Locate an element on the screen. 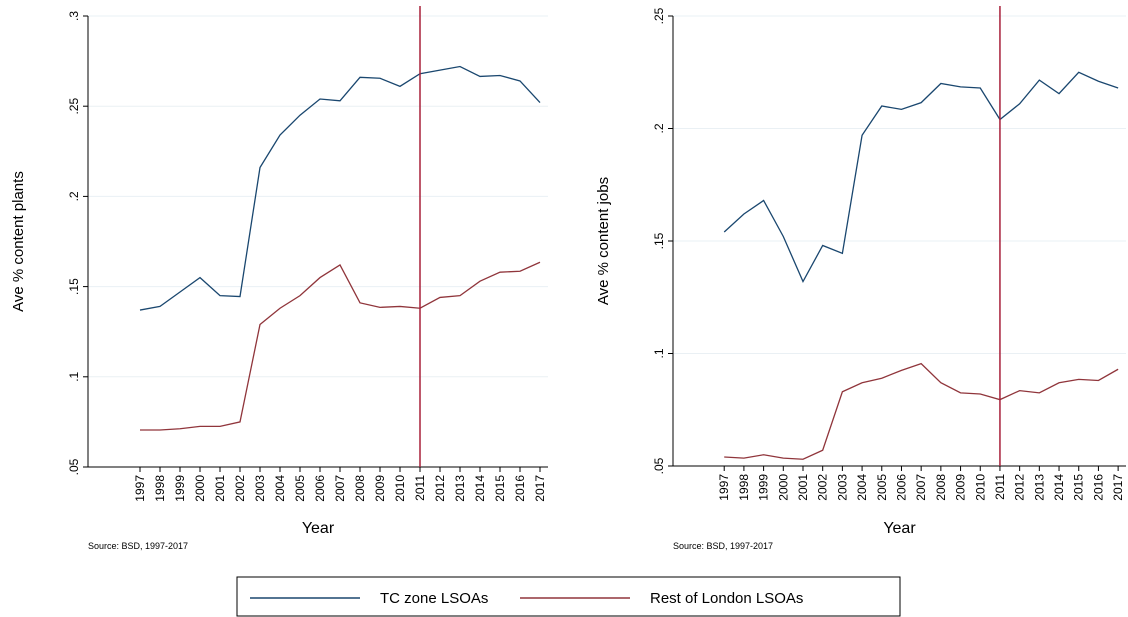  legend-label: Rest of London LSOAs is located at coordinates (726, 598).